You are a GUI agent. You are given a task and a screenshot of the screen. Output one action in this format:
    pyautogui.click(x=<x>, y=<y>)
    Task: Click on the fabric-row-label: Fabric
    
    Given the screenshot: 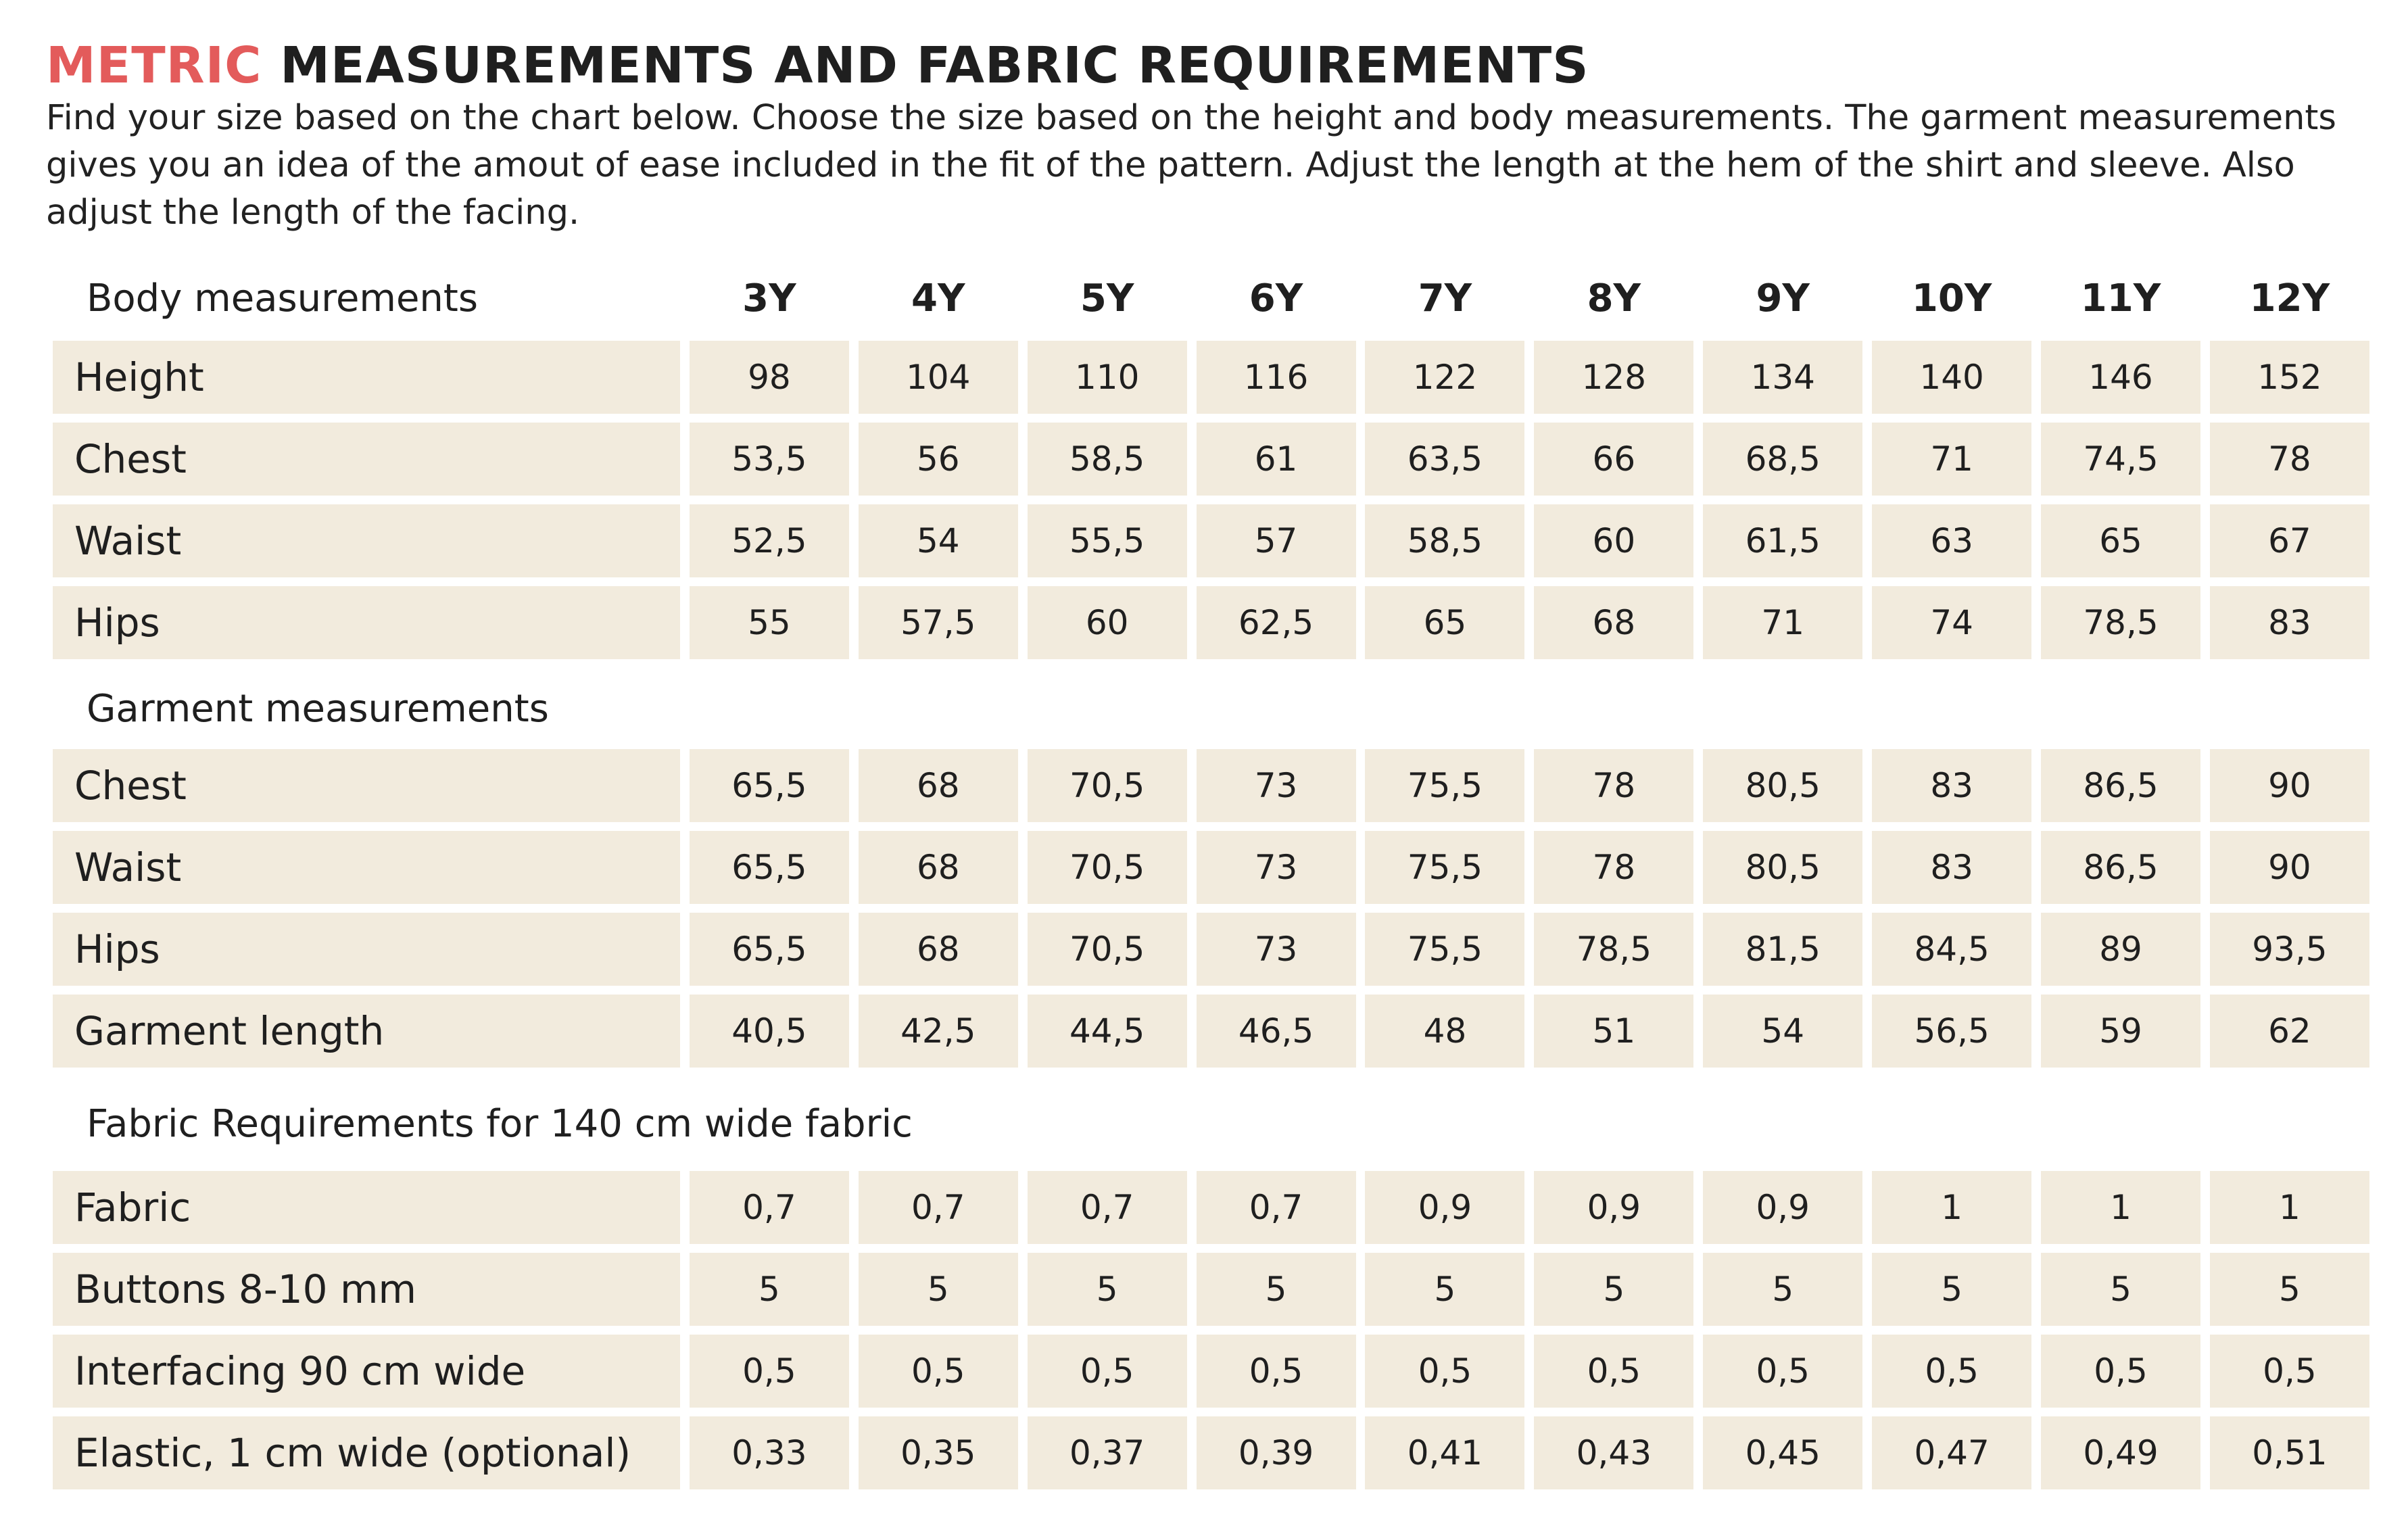 What is the action you would take?
    pyautogui.click(x=366, y=1207)
    